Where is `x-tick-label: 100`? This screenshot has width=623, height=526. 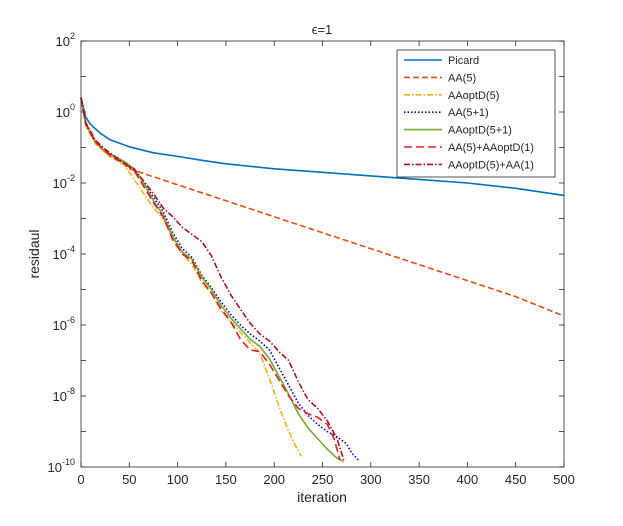 x-tick-label: 100 is located at coordinates (178, 479).